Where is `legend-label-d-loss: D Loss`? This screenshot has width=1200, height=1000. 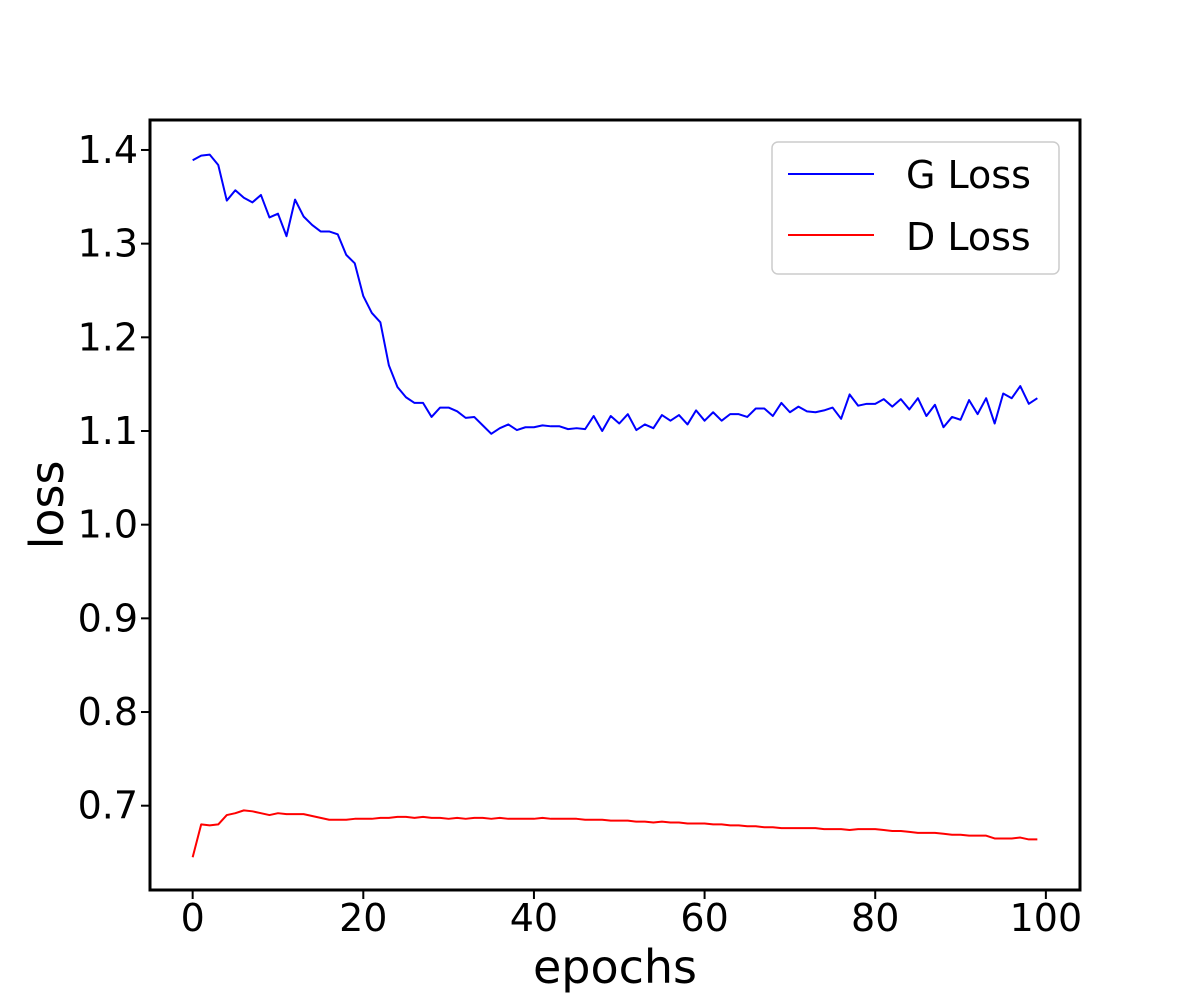
legend-label-d-loss: D Loss is located at coordinates (968, 237).